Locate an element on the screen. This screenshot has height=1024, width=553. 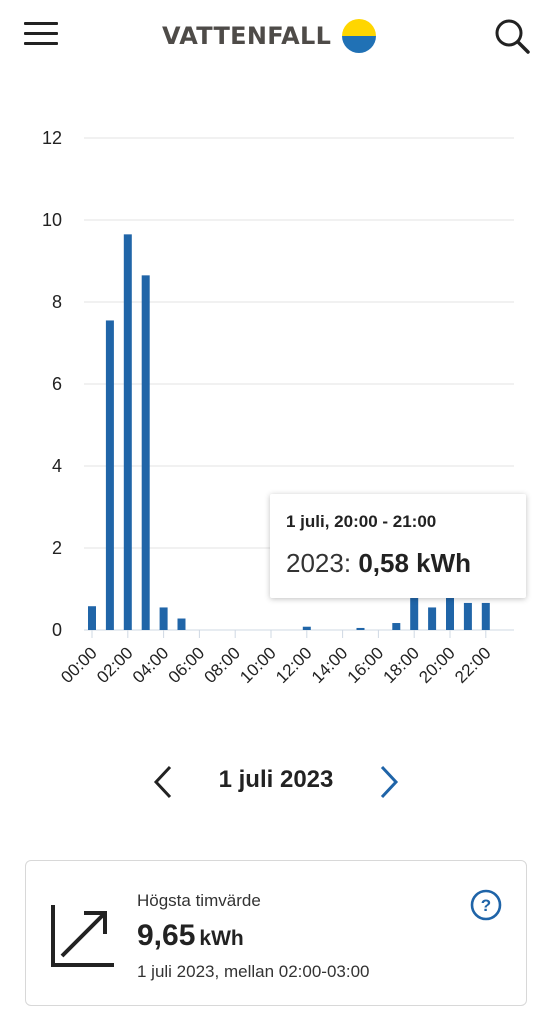
tooltip-title: 1 juli, 20:00 - 21:00 is located at coordinates (361, 521).